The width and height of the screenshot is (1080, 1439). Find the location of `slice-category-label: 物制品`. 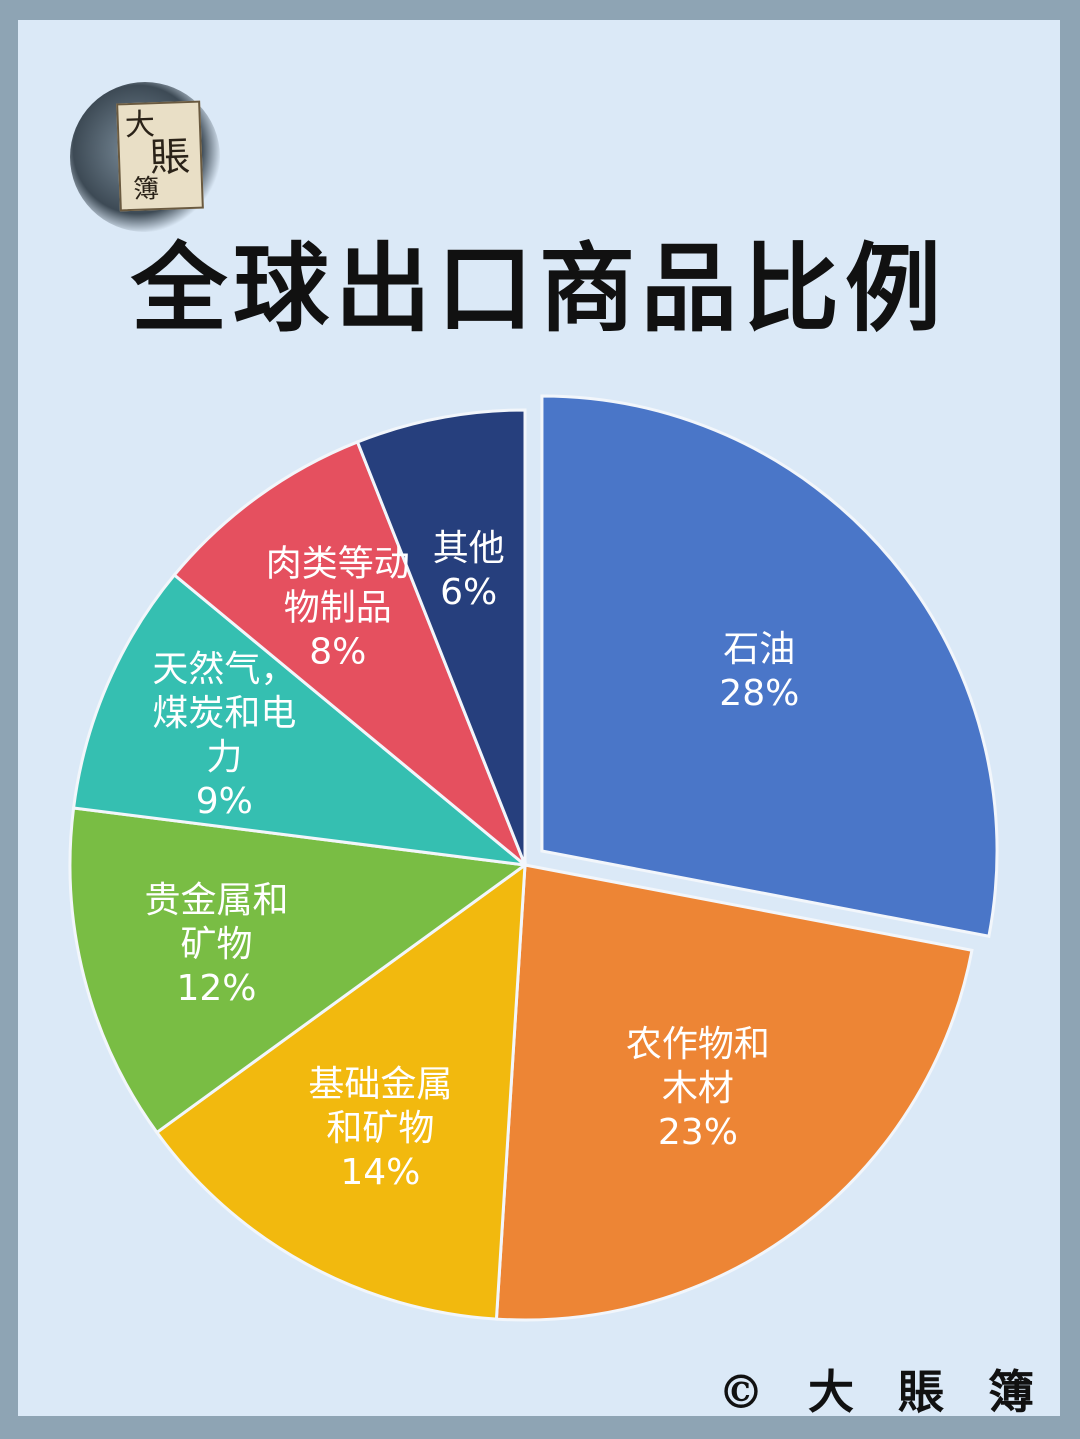

slice-category-label: 物制品 is located at coordinates (338, 607).